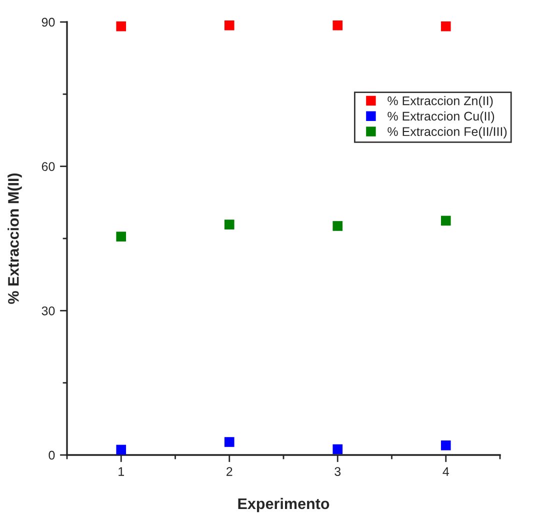  I want to click on y-tick-label: 30, so click(48, 311).